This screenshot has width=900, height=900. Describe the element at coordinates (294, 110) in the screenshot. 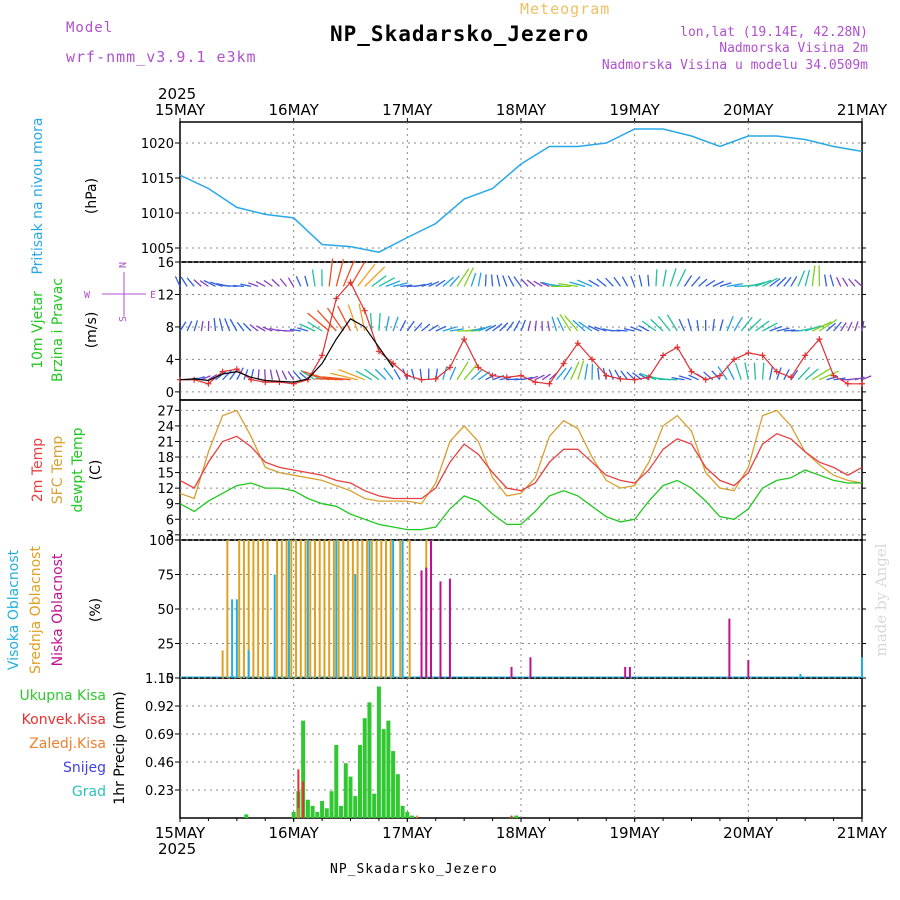

I see `x-tick-label-top: 16MAY` at that location.